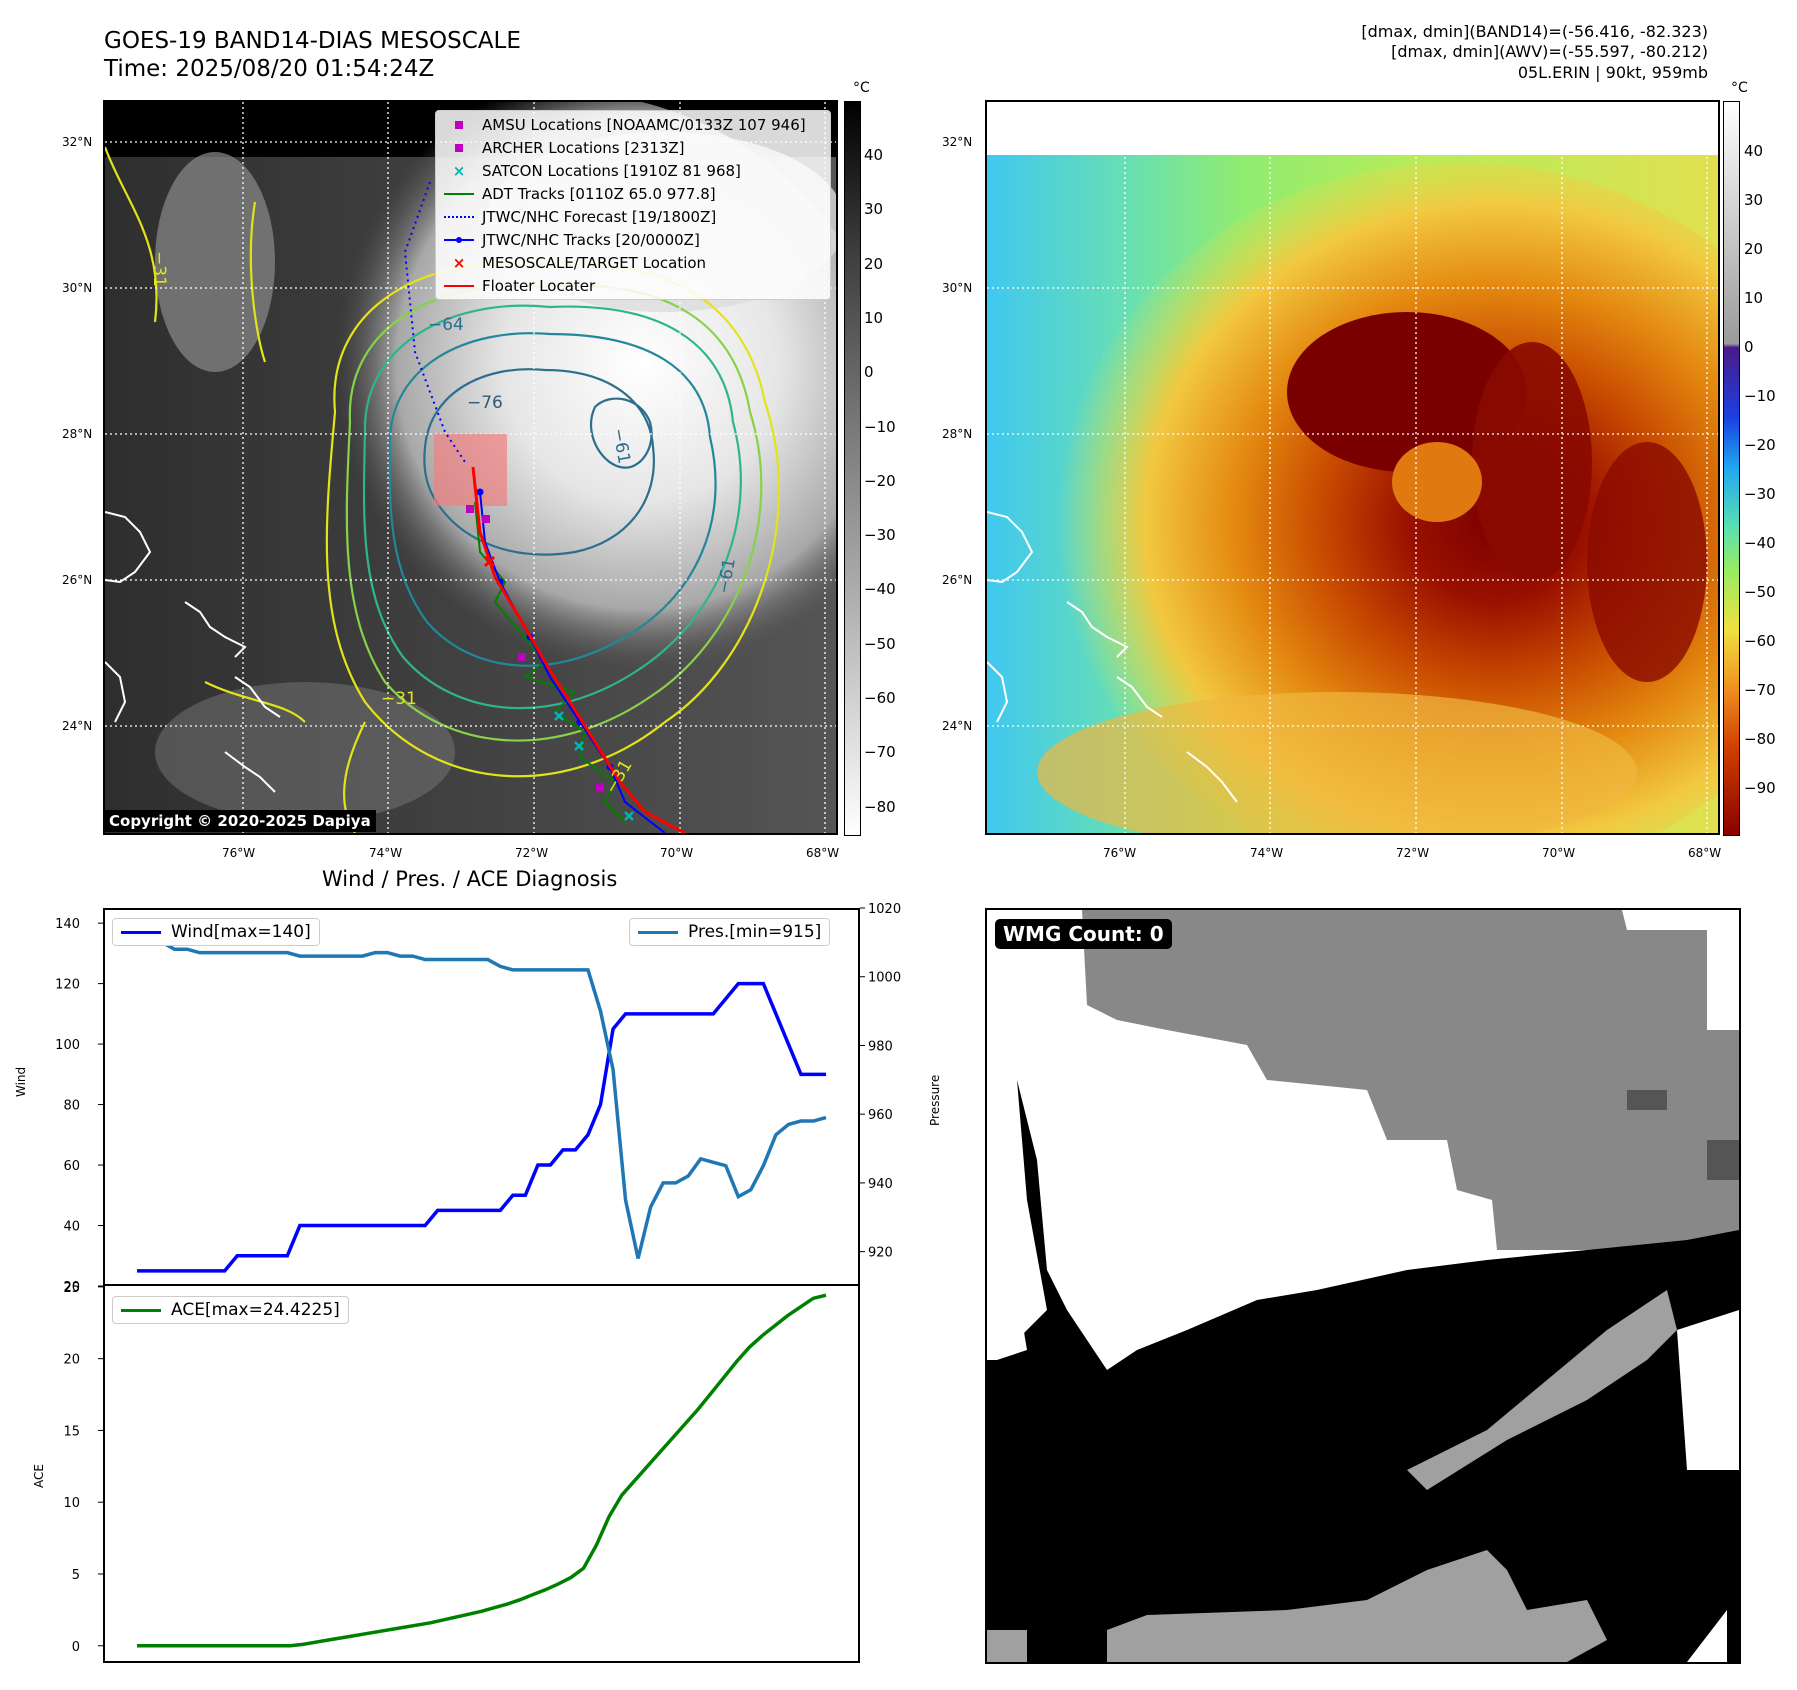 The image size is (1797, 1690). What do you see at coordinates (240, 821) in the screenshot?
I see `copyright: Copyright © 2020-2025 Dapiya` at bounding box center [240, 821].